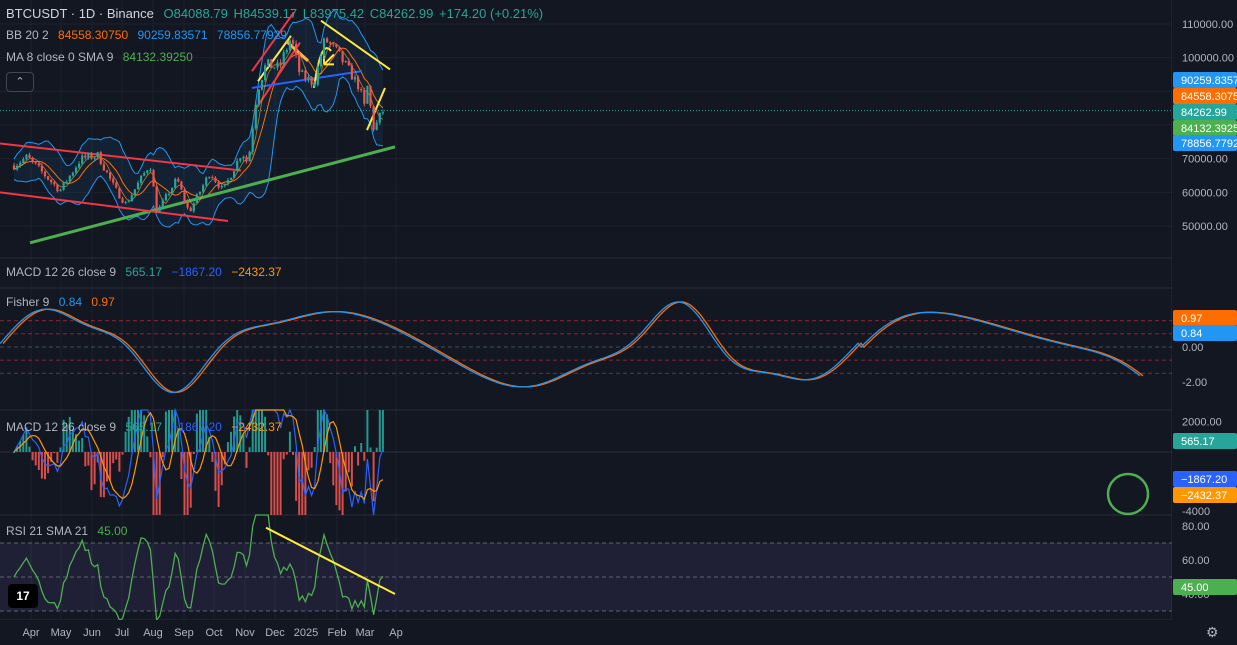 This screenshot has width=1237, height=645. I want to click on rsi-tag-text: 45.00, so click(1195, 588).